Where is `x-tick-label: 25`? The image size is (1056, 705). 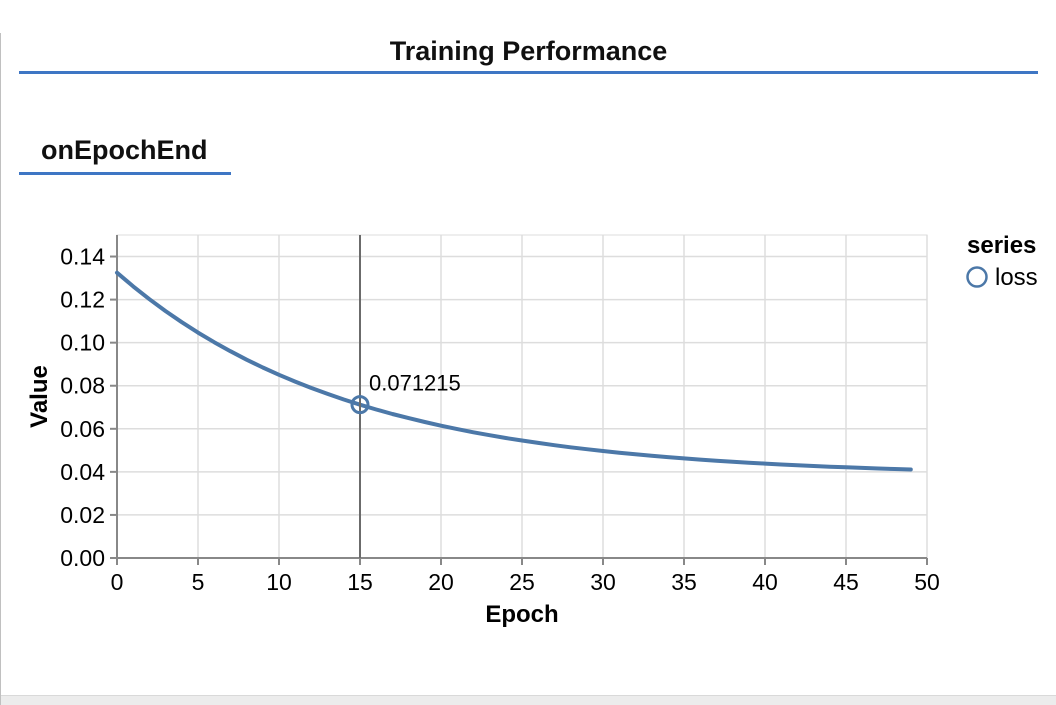
x-tick-label: 25 is located at coordinates (522, 582).